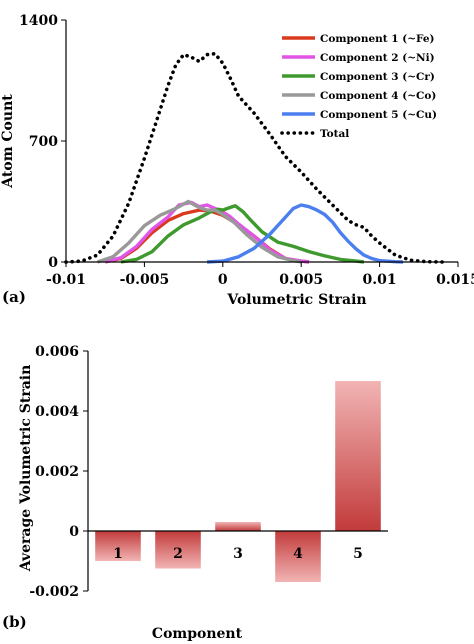 This screenshot has width=474, height=644. What do you see at coordinates (66, 280) in the screenshot?
I see `a-x-tick-label: -0.01` at bounding box center [66, 280].